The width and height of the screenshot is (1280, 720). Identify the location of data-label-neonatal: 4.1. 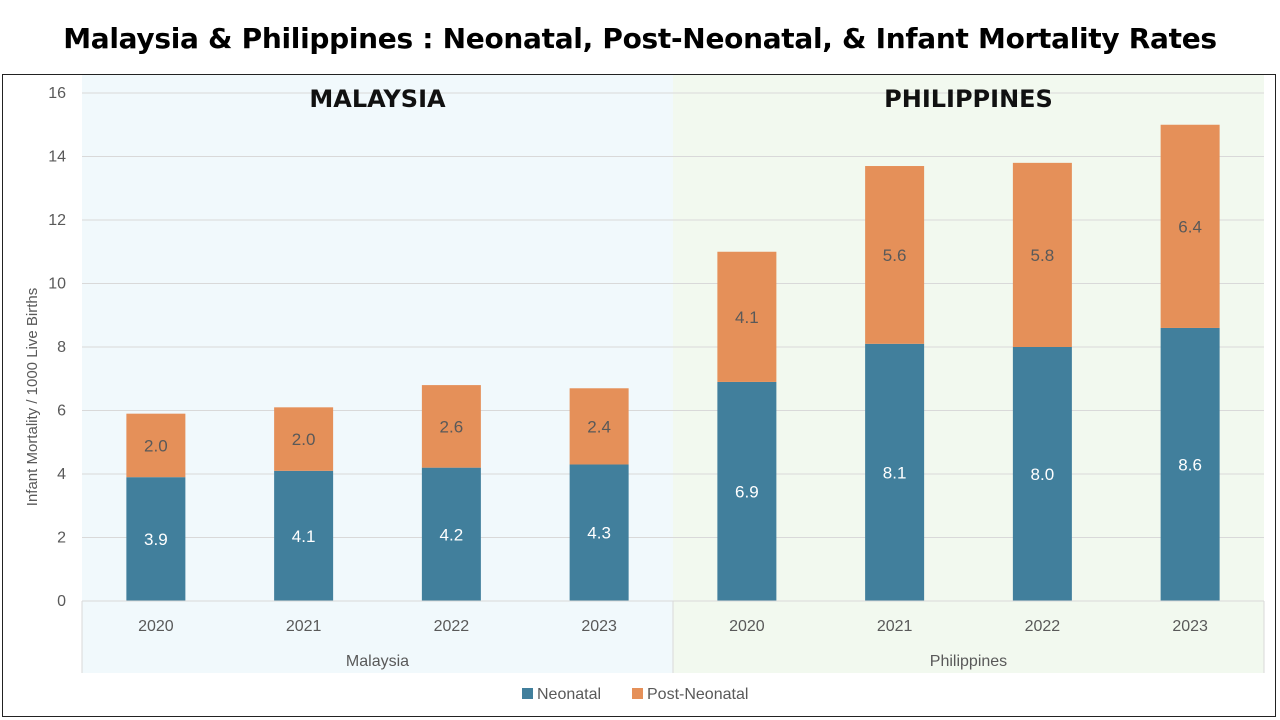
(304, 536).